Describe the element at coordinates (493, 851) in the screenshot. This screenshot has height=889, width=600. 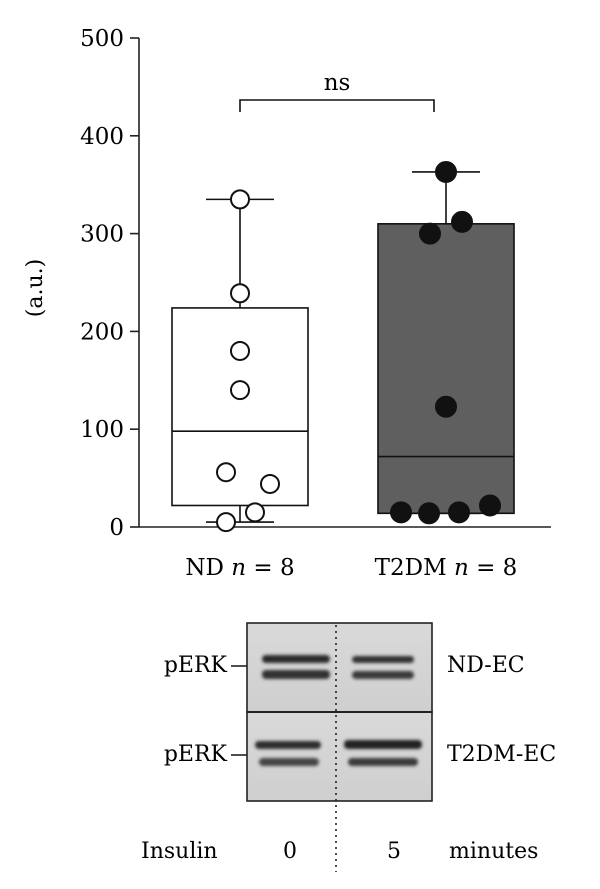
I see `minutes-label: minutes` at that location.